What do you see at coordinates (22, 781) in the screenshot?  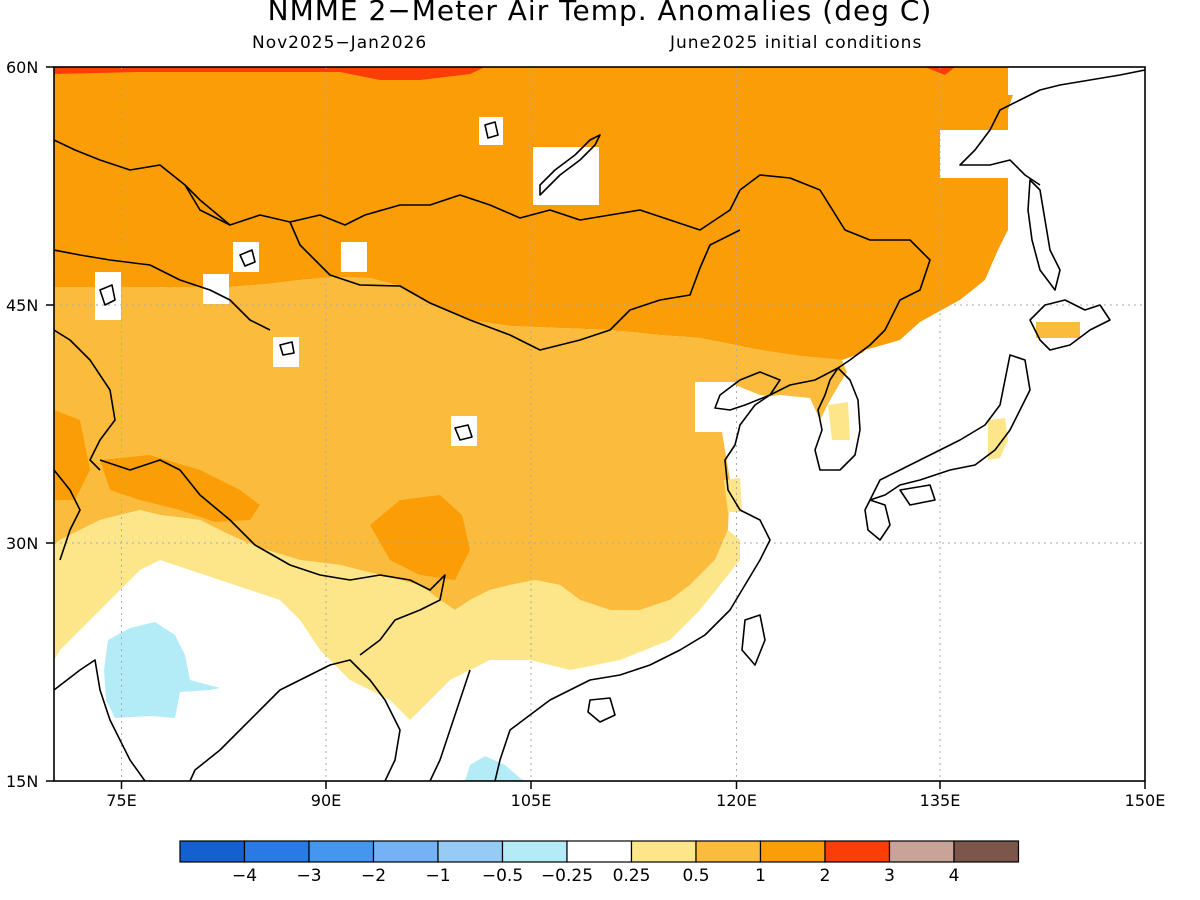 I see `lat-tick-15n: 15N` at bounding box center [22, 781].